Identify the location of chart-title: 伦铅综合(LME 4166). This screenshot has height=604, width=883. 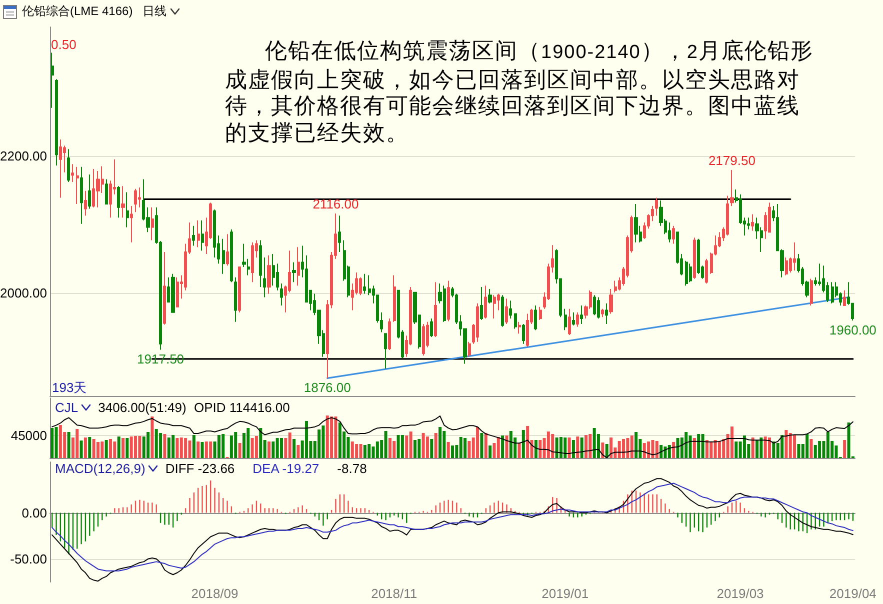
(77, 11).